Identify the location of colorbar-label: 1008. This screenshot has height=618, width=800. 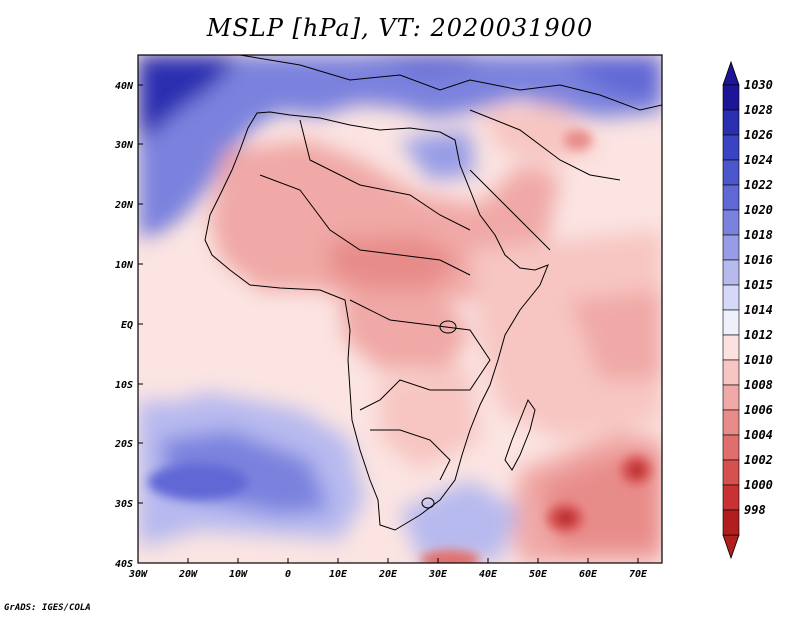
(758, 385).